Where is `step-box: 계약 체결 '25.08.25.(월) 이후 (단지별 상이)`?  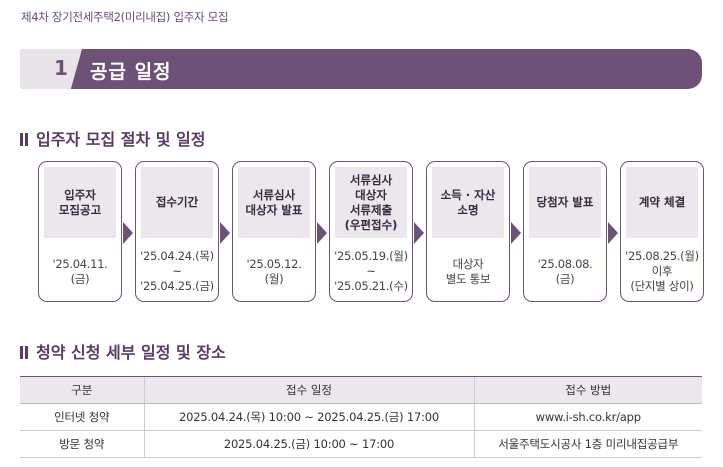
step-box: 계약 체결 '25.08.25.(월) 이후 (단지별 상이) is located at coordinates (662, 231).